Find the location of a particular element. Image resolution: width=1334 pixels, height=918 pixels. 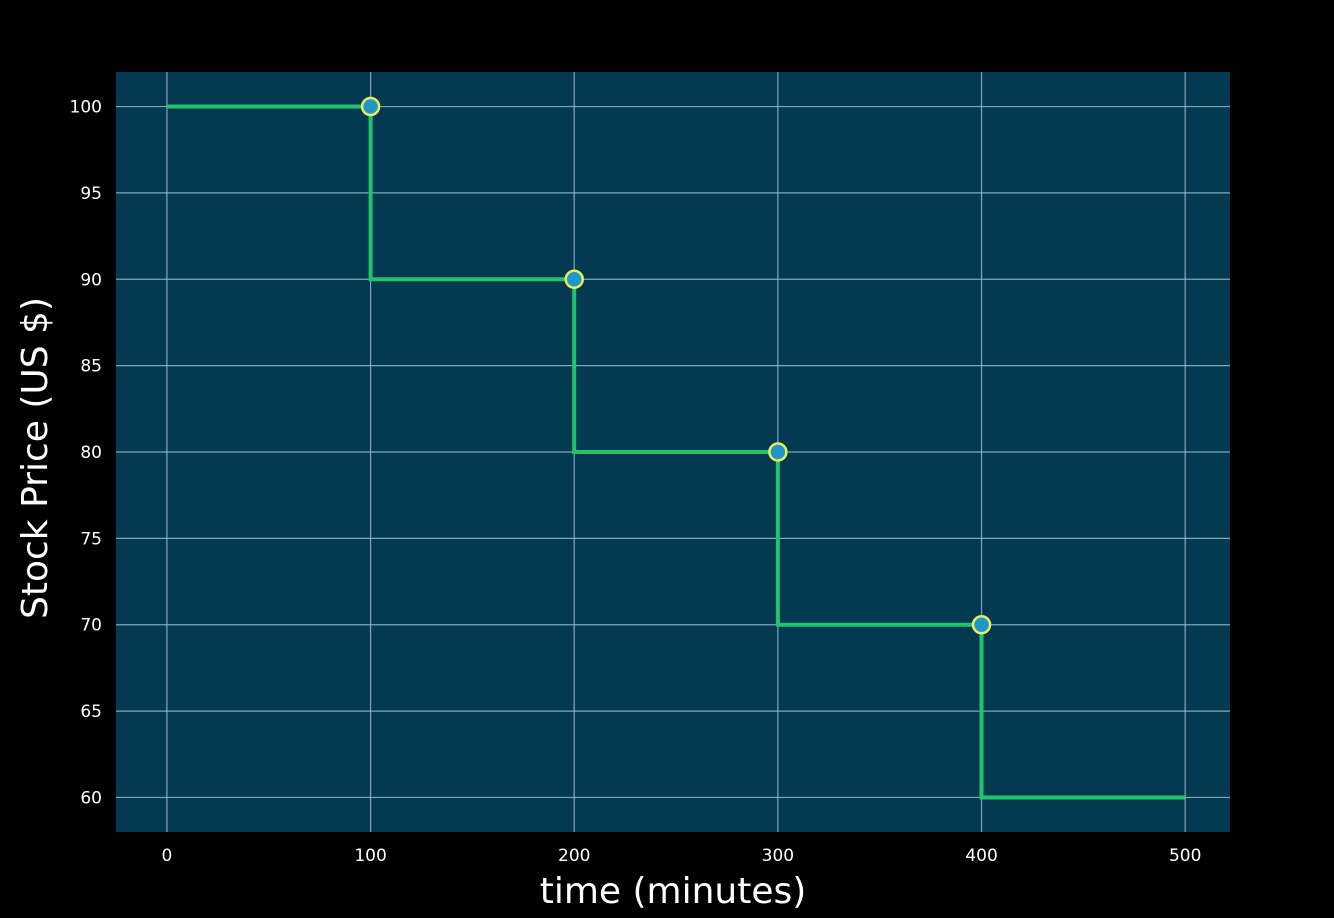

y-axis-title: Stock Price (US $) is located at coordinates (35, 458).